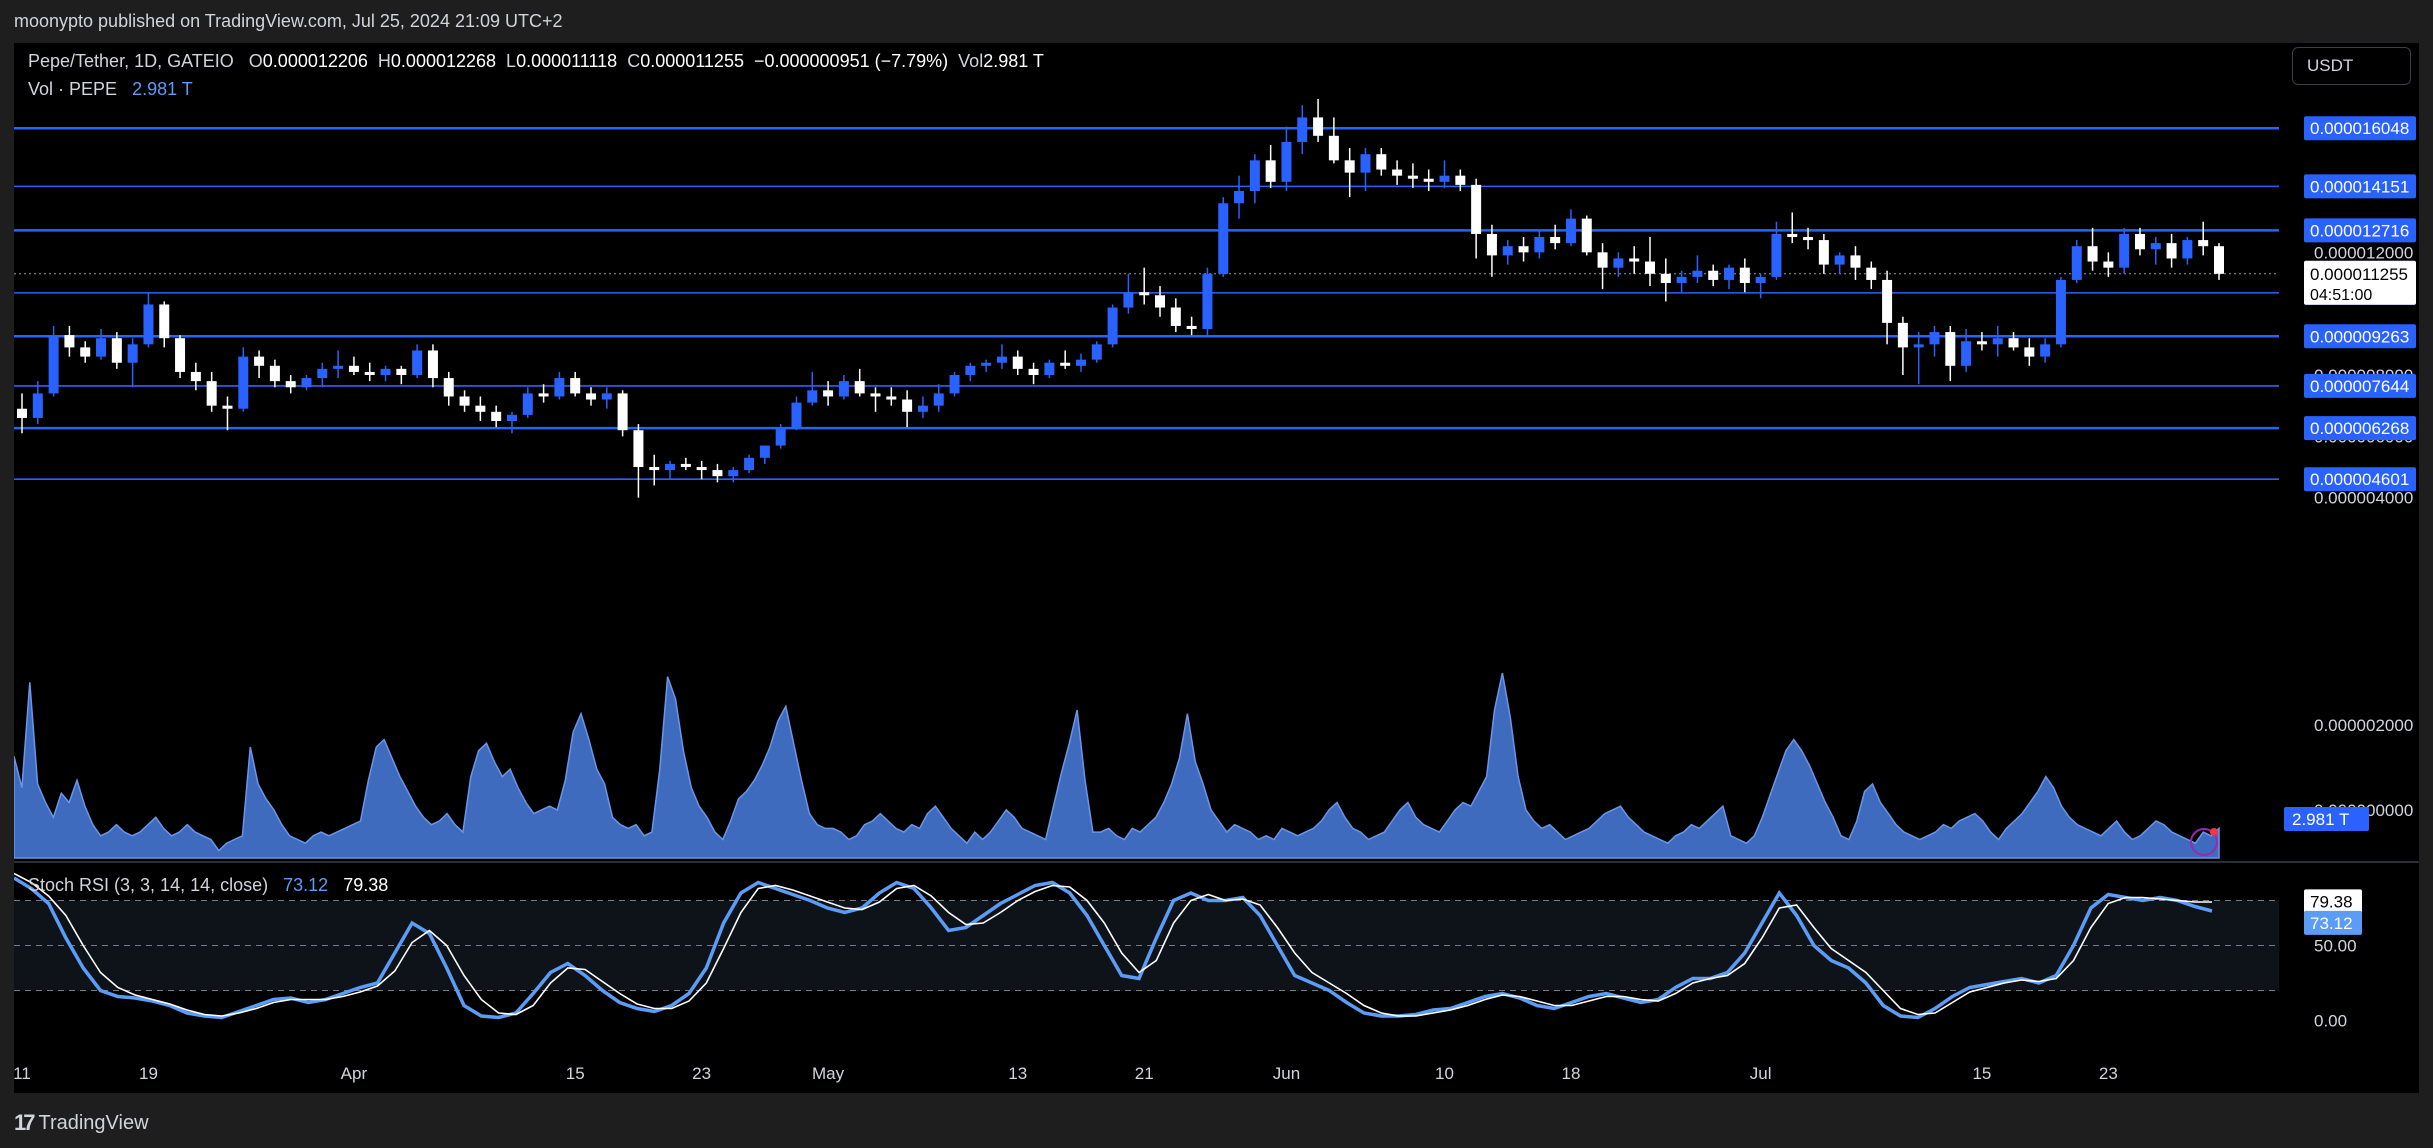 This screenshot has height=1148, width=2433. I want to click on time-axis: 11 19 Apr 15 23 May 13 21 Jun 10 18 Jul 15 23, so click(1065, 1073).